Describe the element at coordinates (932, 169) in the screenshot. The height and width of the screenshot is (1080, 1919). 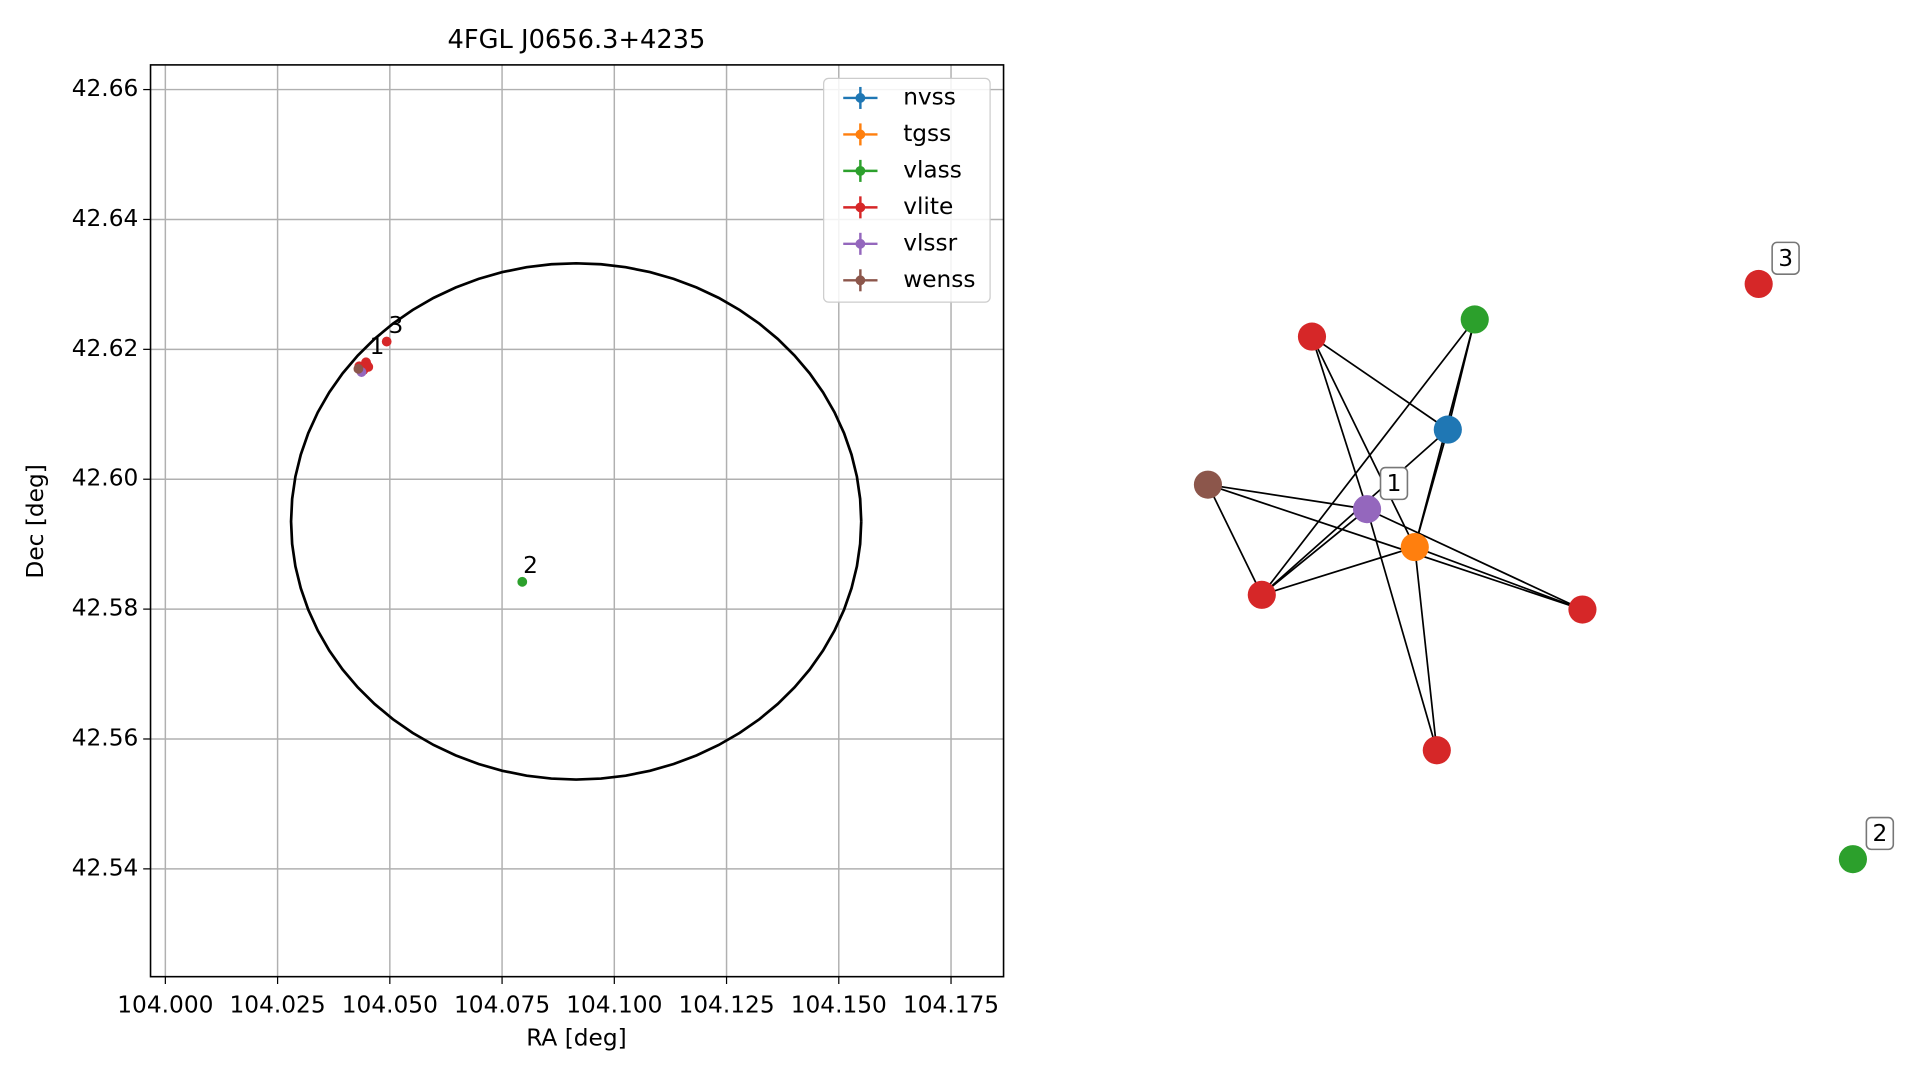
I see `legend-label: vlass` at that location.